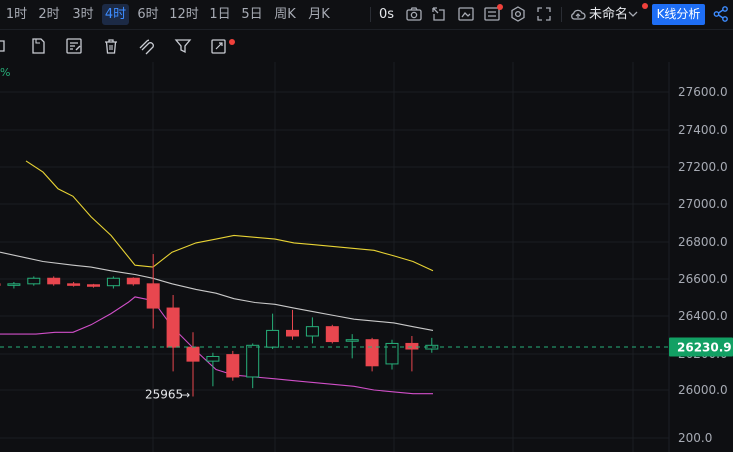 This screenshot has height=452, width=733. I want to click on interval-2h: 2时, so click(49, 14).